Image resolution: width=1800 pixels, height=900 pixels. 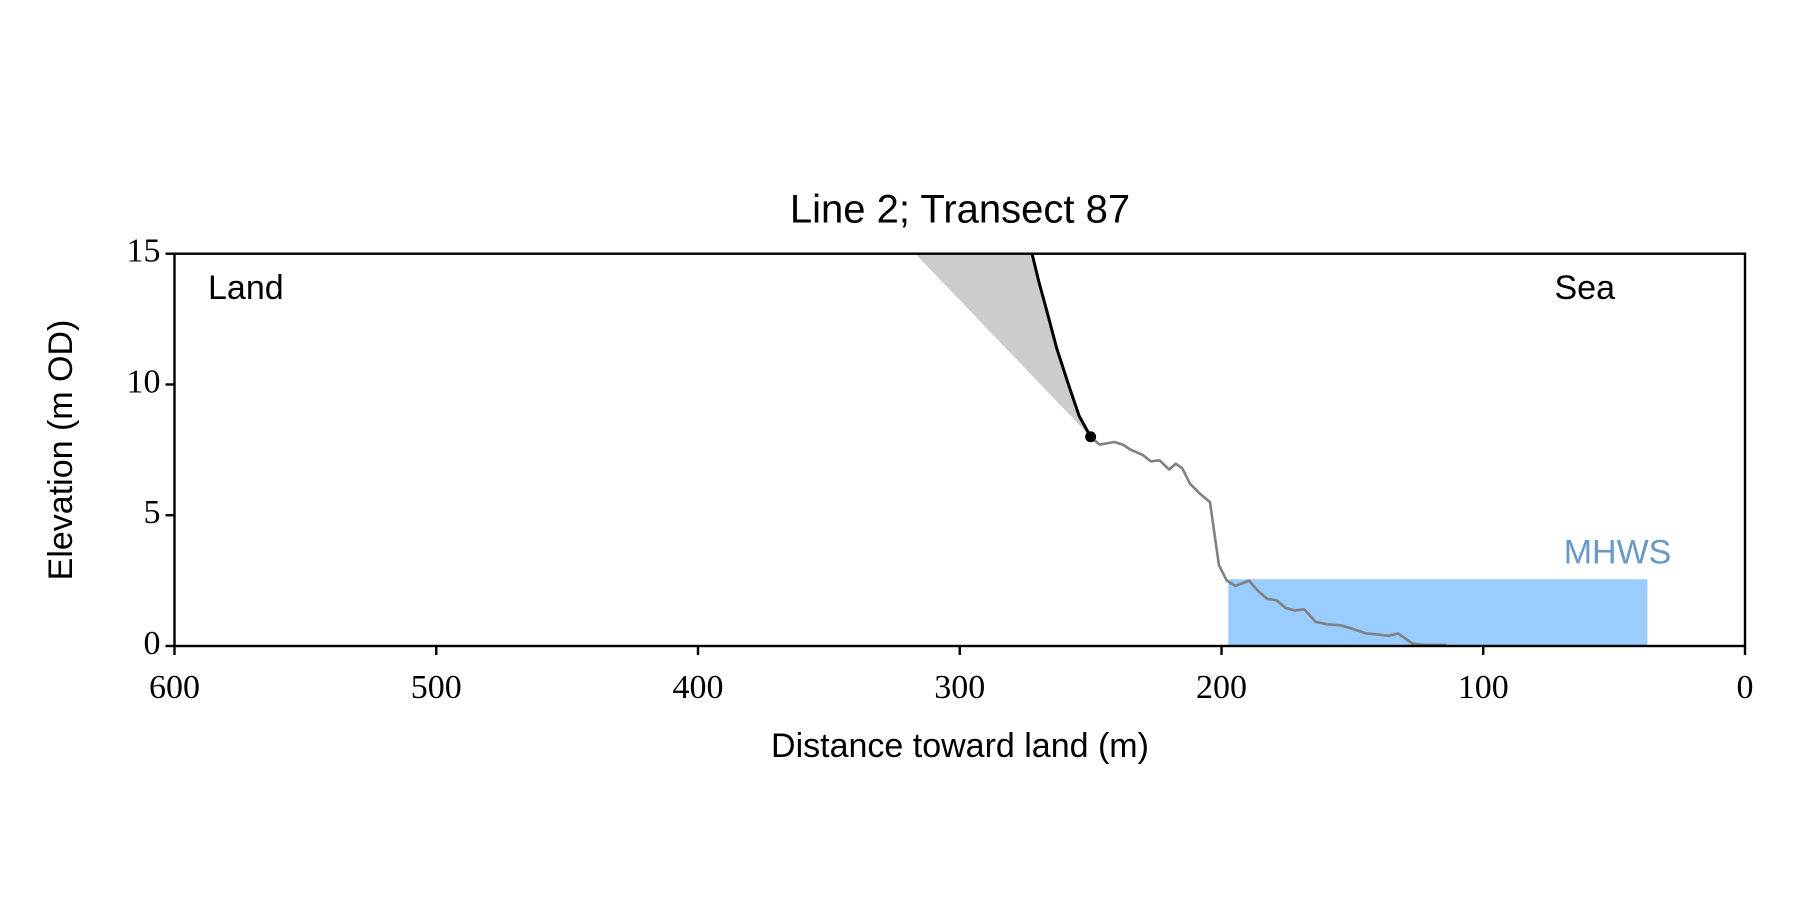 What do you see at coordinates (1438, 612) in the screenshot?
I see `area` at bounding box center [1438, 612].